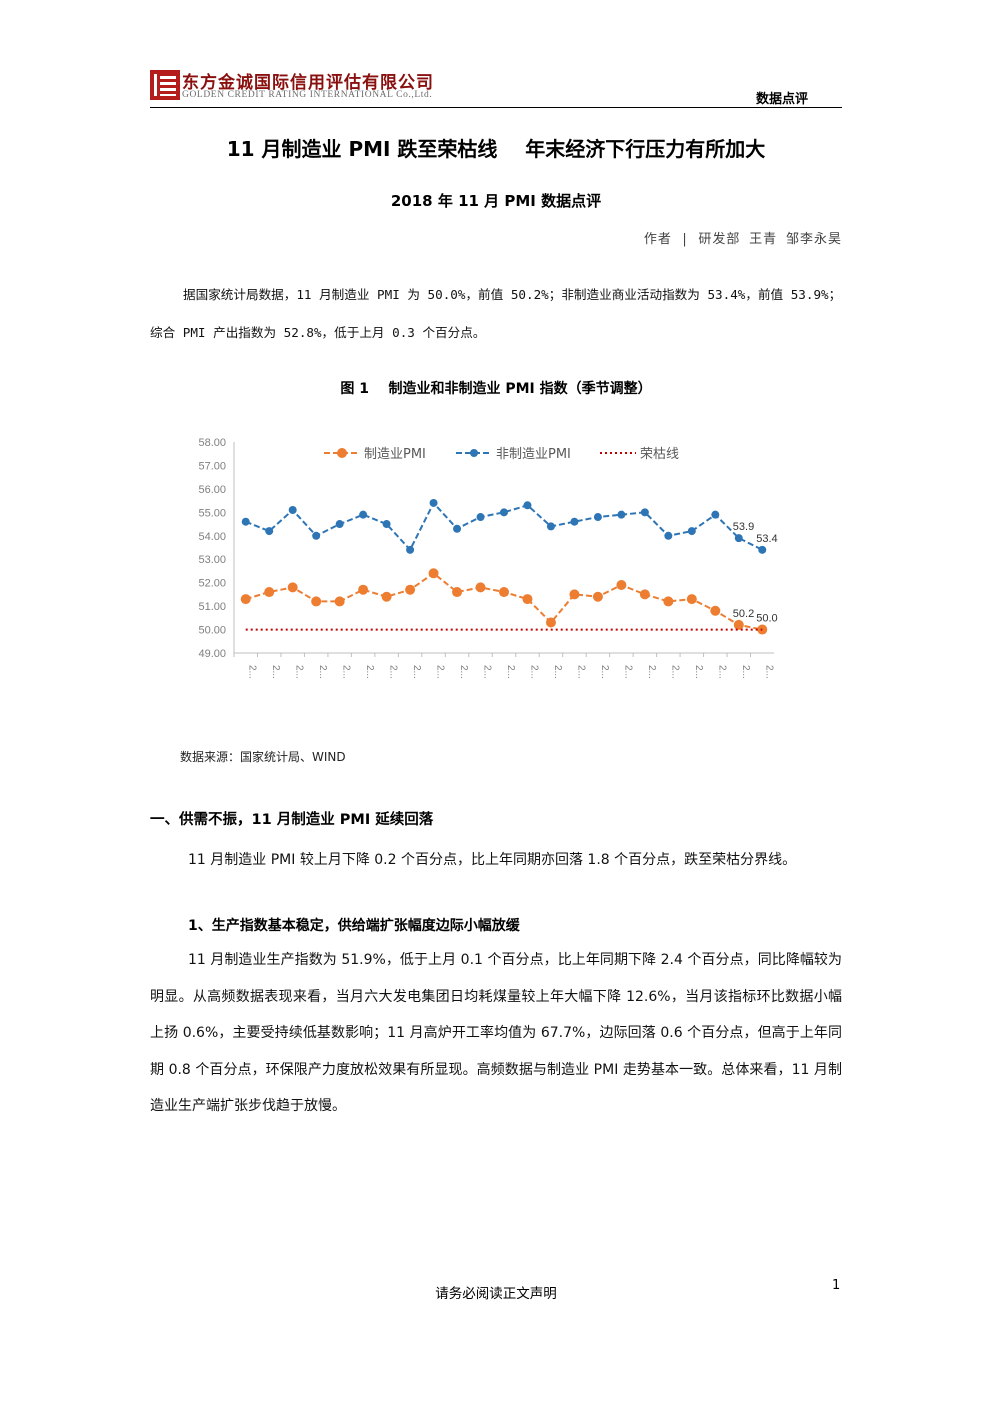  What do you see at coordinates (782, 99) in the screenshot?
I see `report-type-tag: 数据点评` at bounding box center [782, 99].